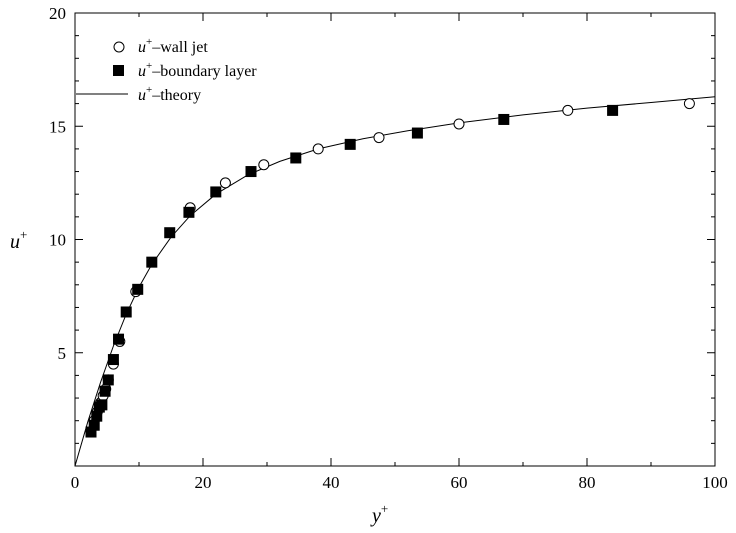 Image resolution: width=736 pixels, height=533 pixels. I want to click on legend-marker-boundary-layer, so click(118, 70).